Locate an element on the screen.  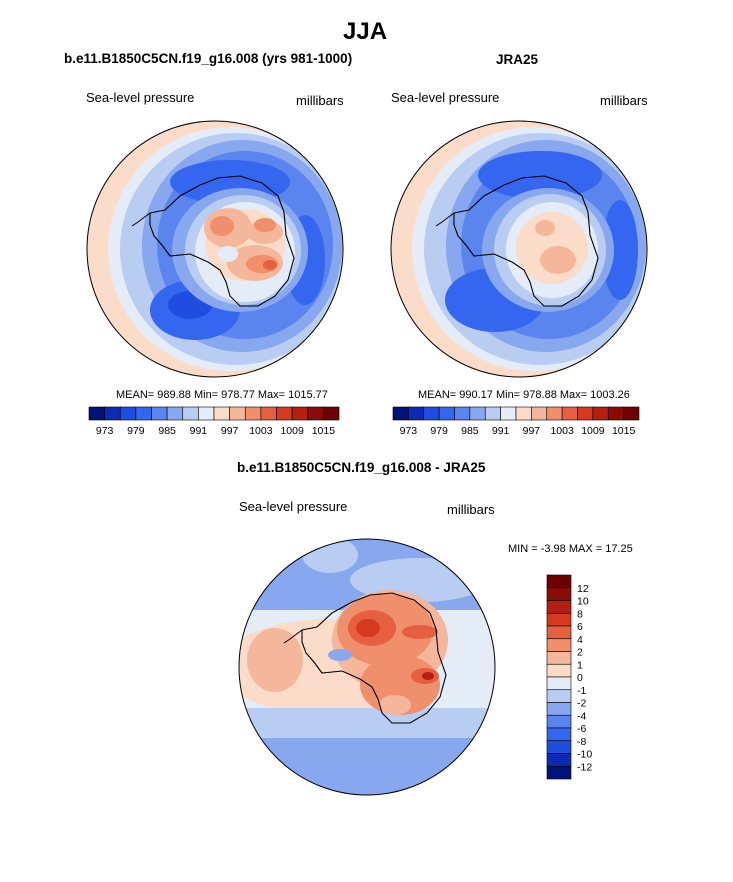
colorbar-tick-label: 2 is located at coordinates (580, 653).